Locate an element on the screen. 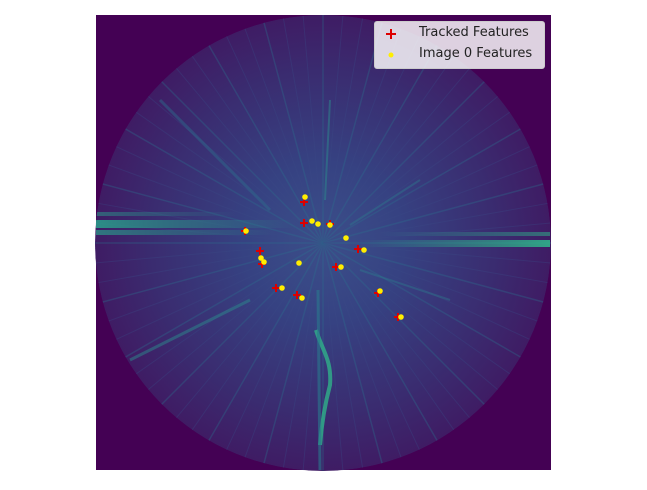  legend-item-tracked: Tracked Features is located at coordinates (459, 34).